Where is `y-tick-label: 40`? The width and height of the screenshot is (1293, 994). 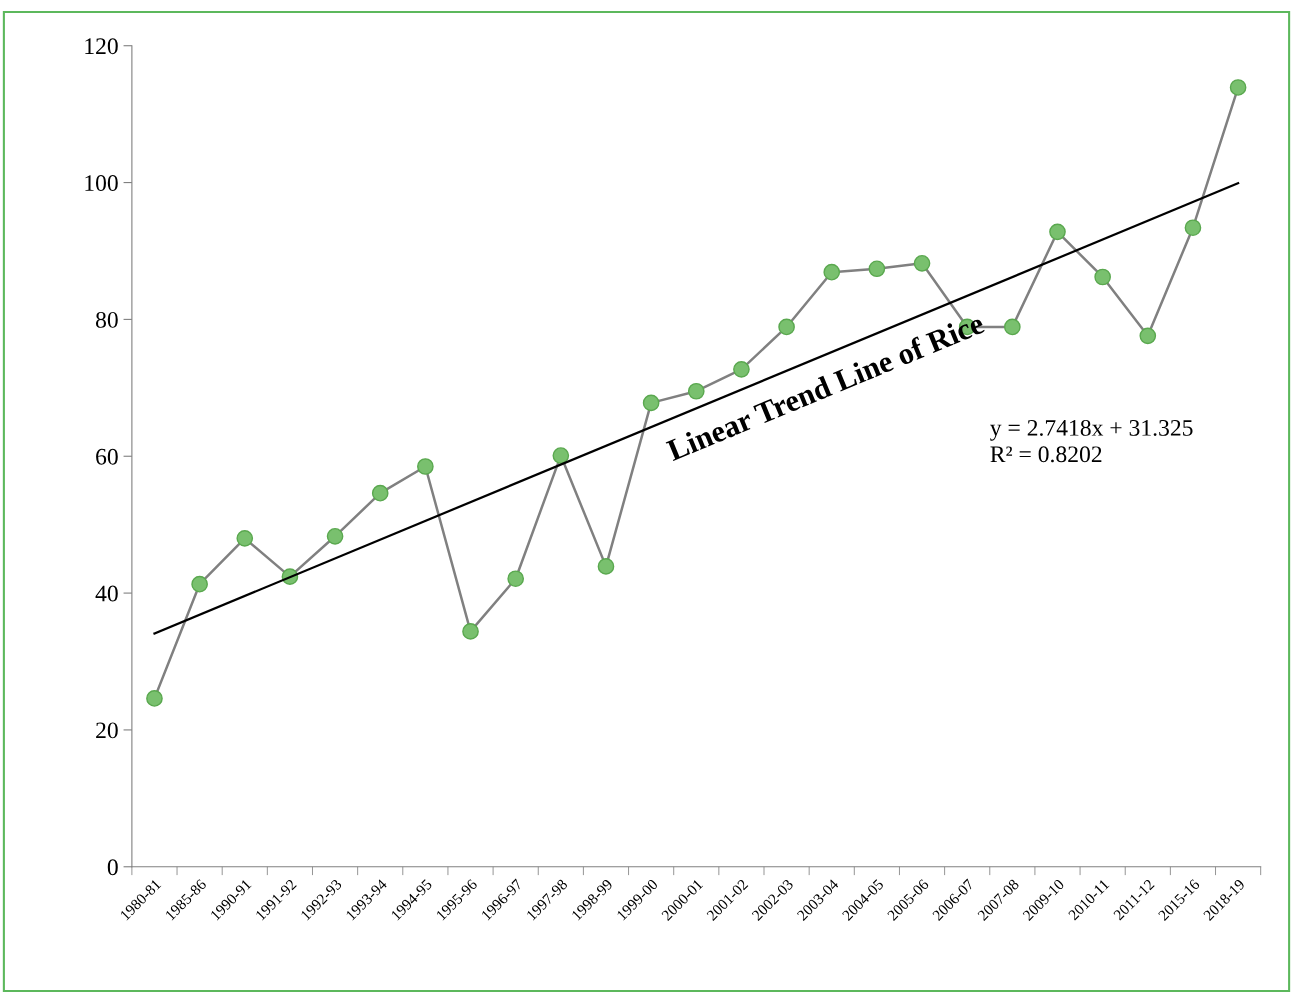 y-tick-label: 40 is located at coordinates (106, 593).